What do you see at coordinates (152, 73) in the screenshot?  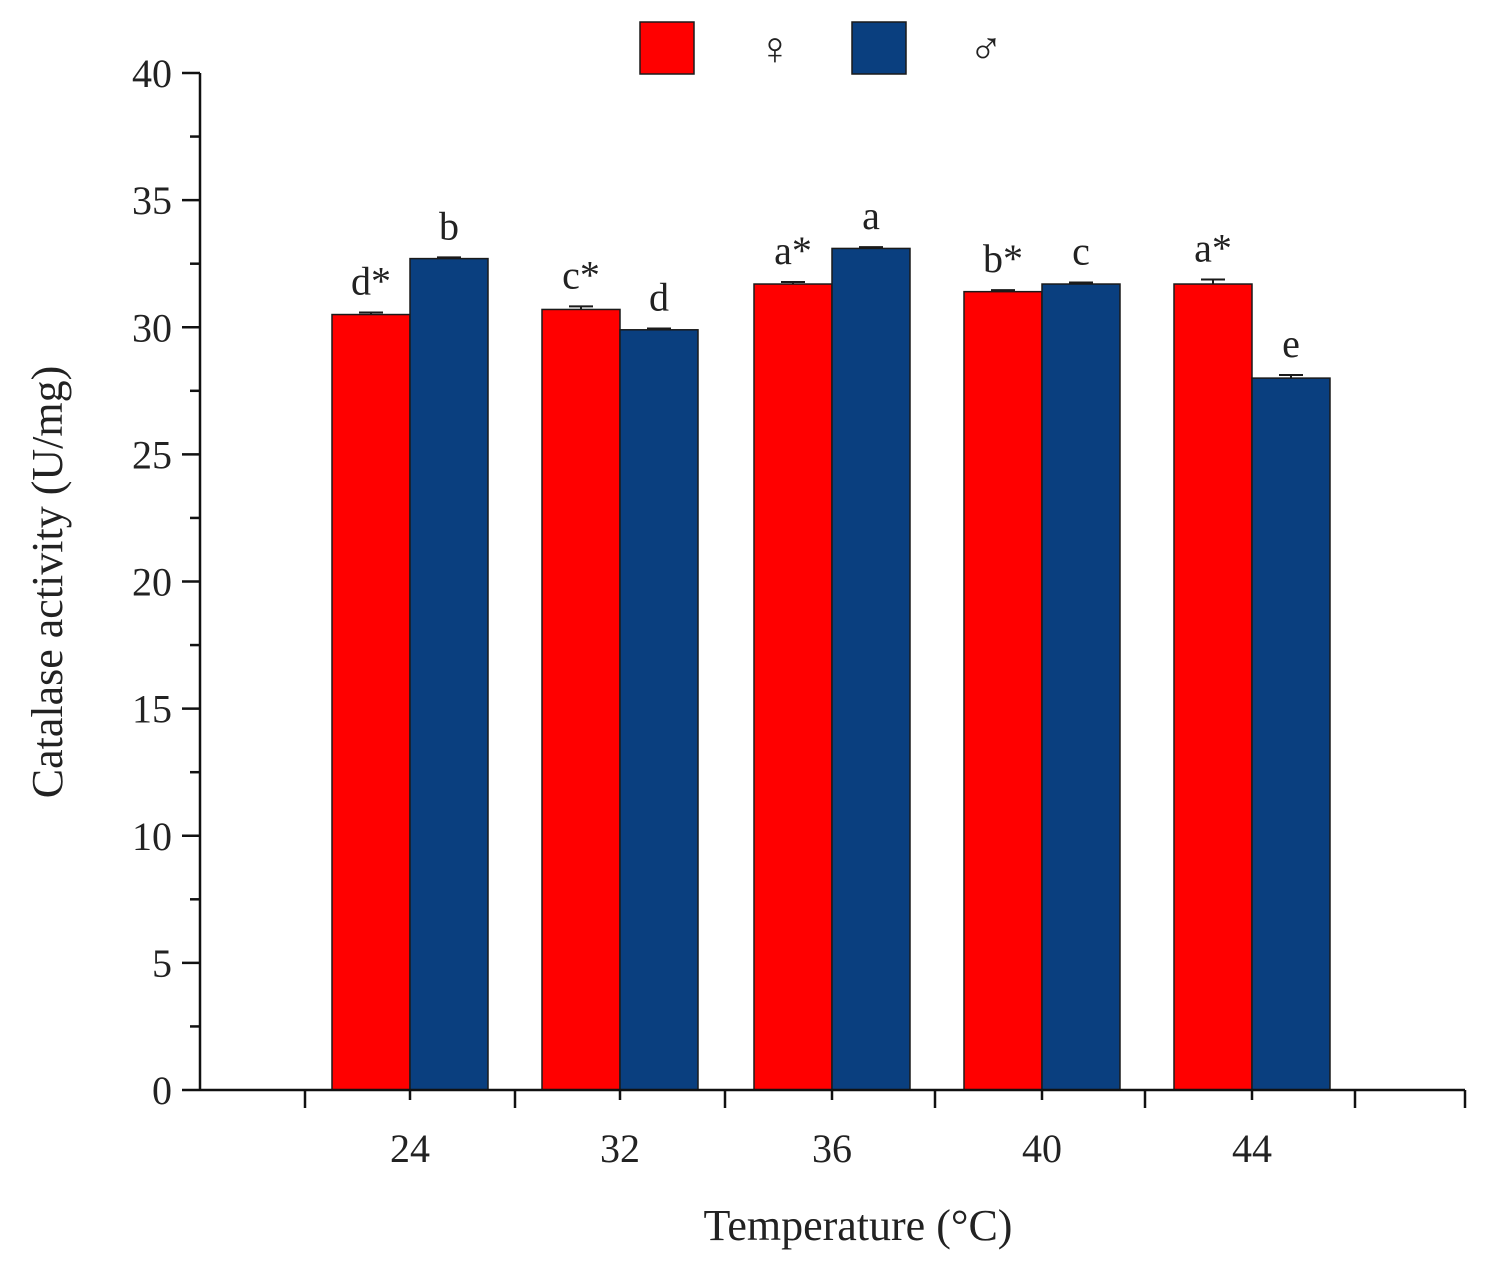 I see `y-tick-label-40: 40` at bounding box center [152, 73].